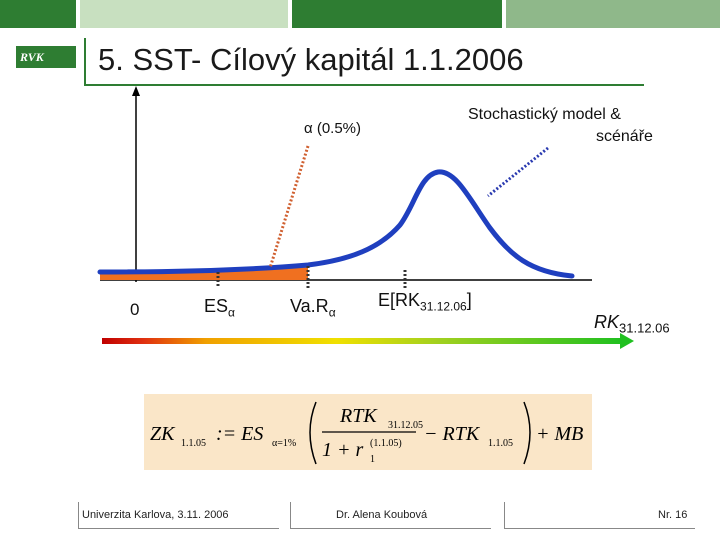 The width and height of the screenshot is (720, 540). What do you see at coordinates (382, 515) in the screenshot?
I see `footer-center: Dr. Alena Koubová` at bounding box center [382, 515].